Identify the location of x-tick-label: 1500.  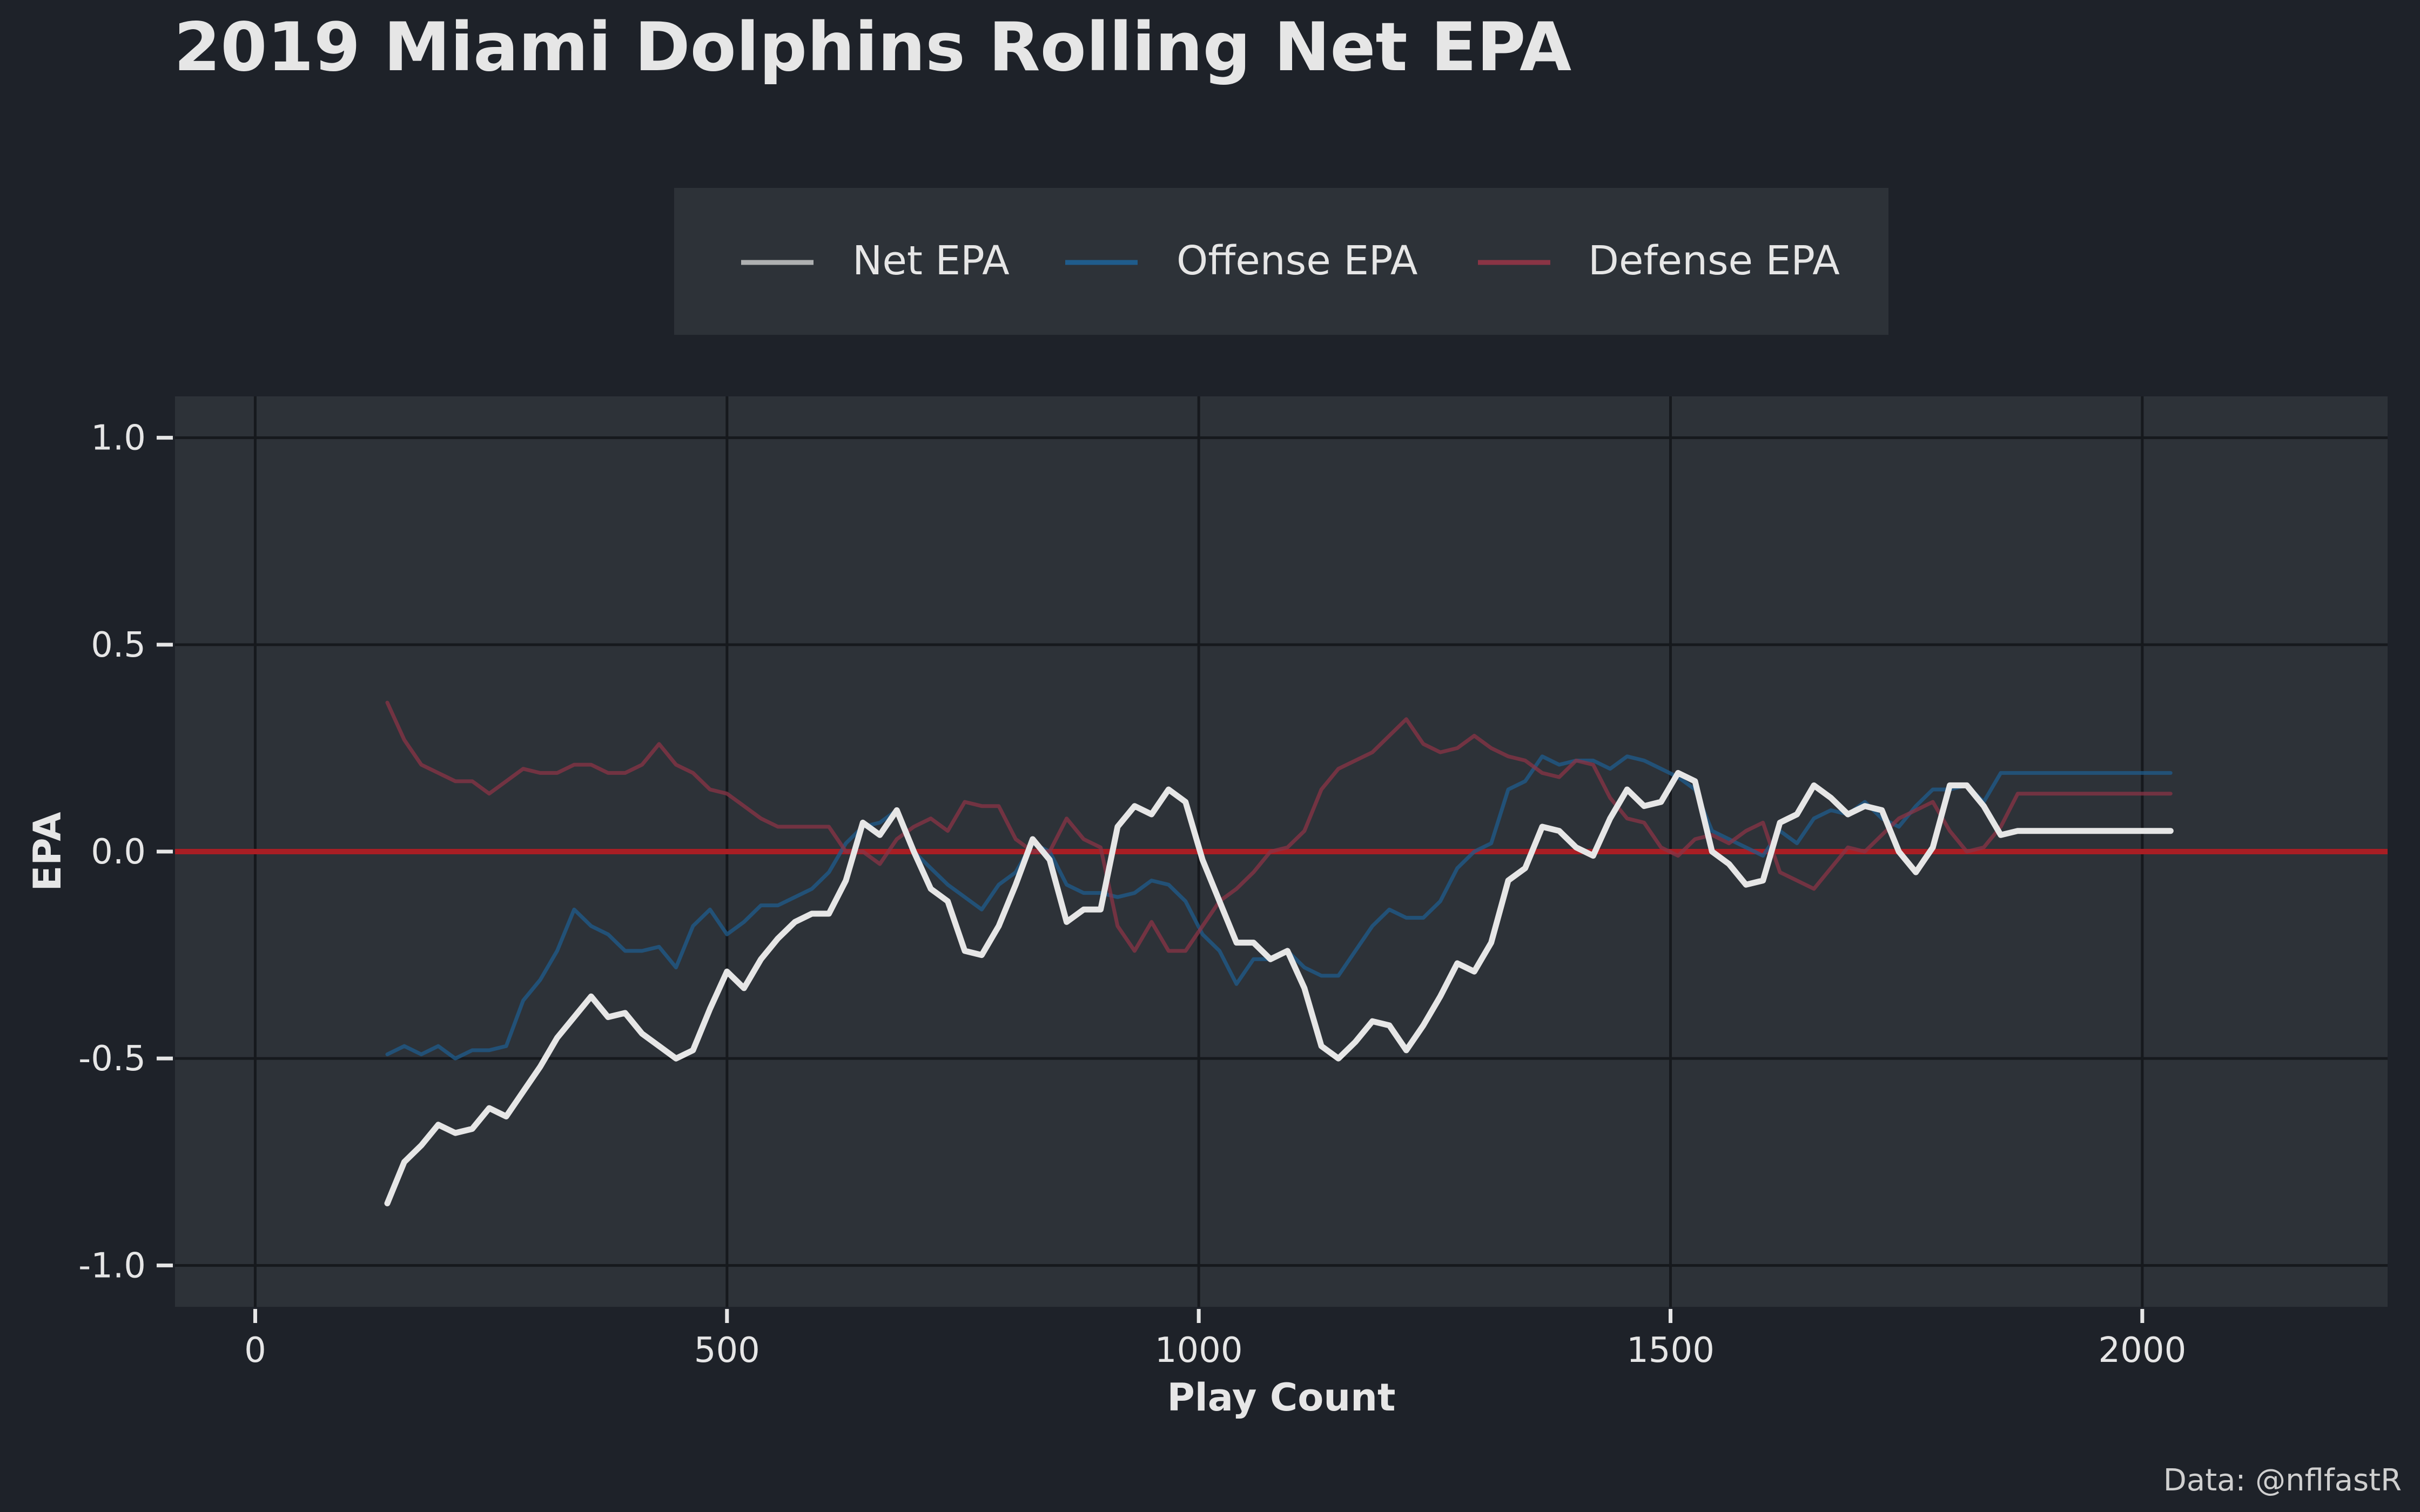
(1670, 1351).